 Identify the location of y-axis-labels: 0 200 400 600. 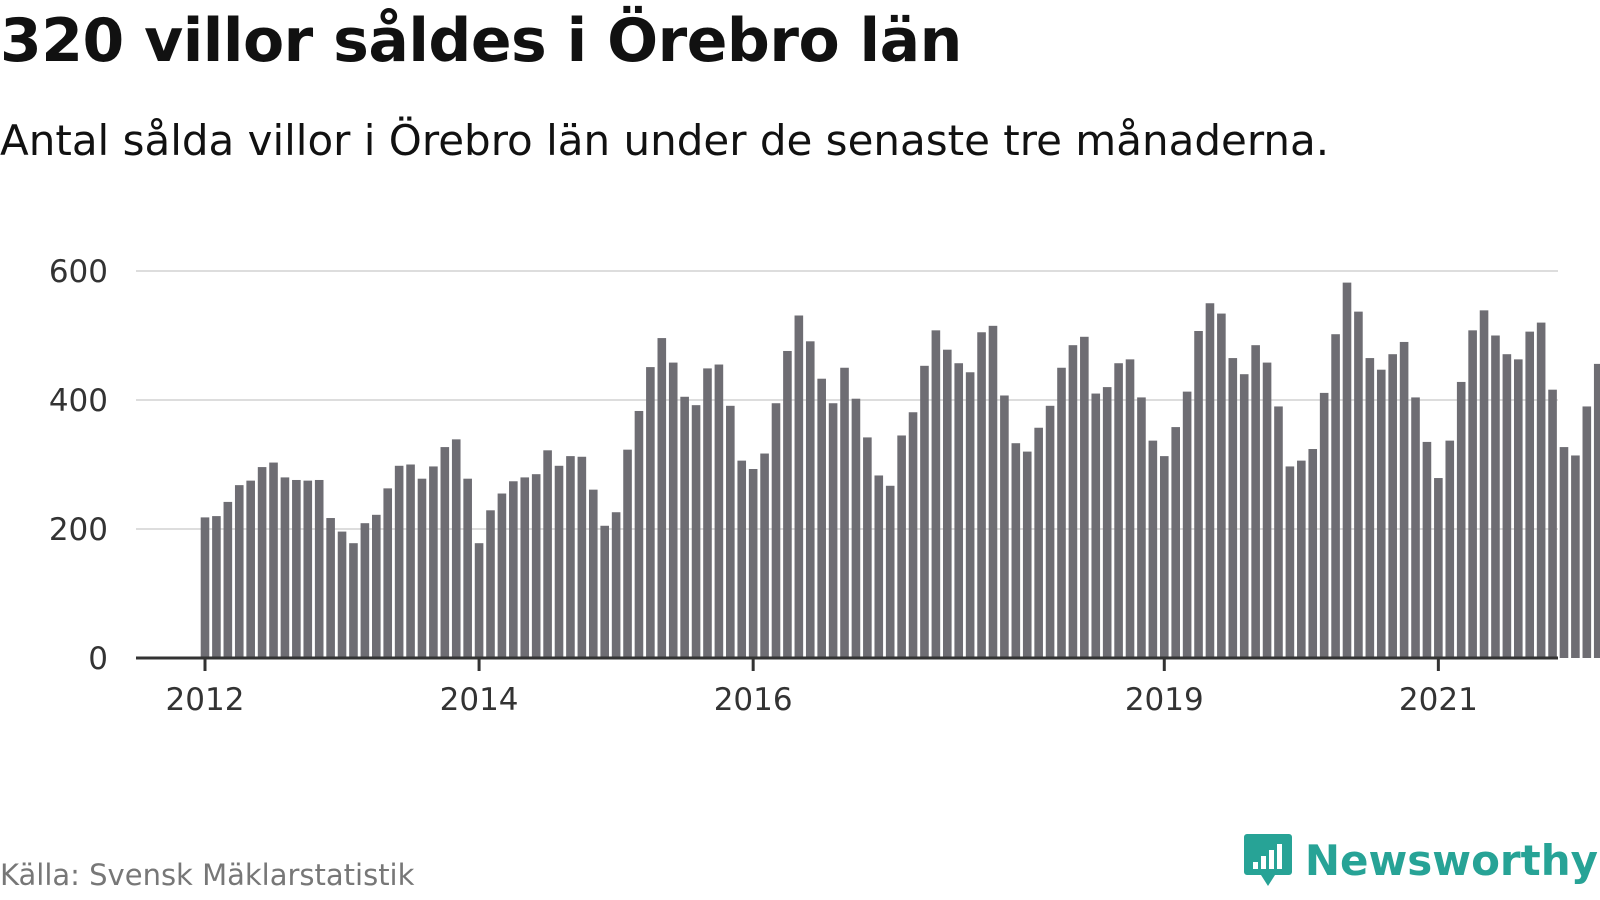
(78, 465).